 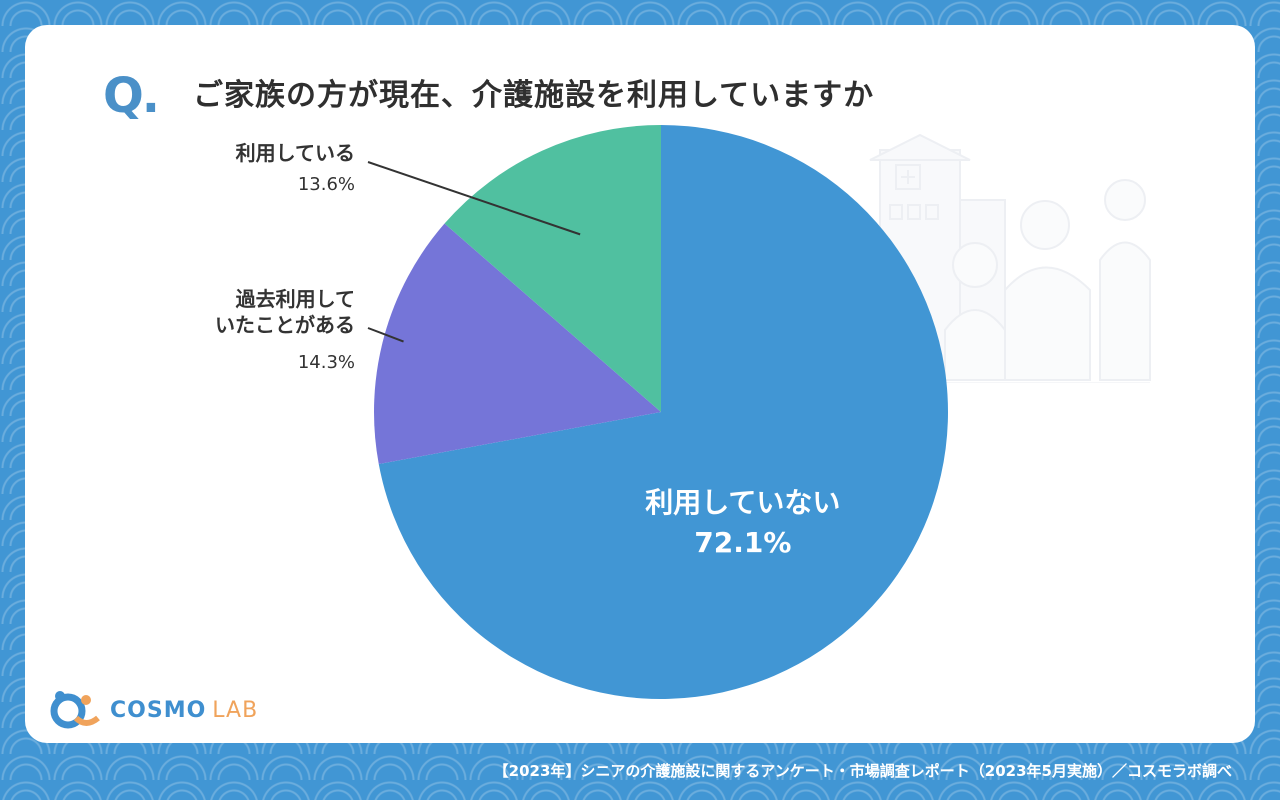 I want to click on slice-value-2: 13.6%, so click(x=326, y=184).